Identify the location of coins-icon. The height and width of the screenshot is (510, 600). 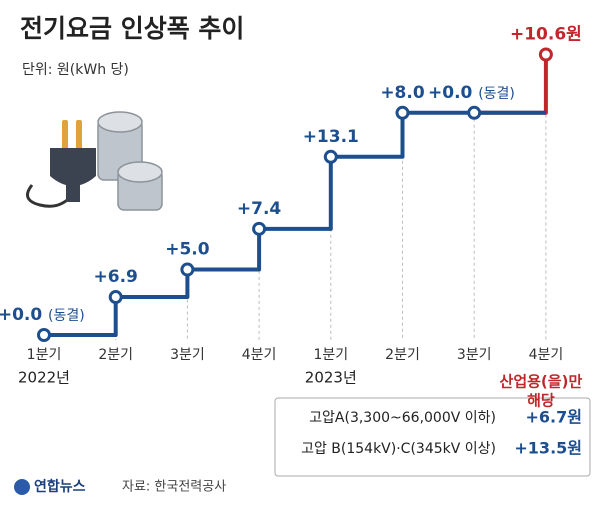
(130, 161).